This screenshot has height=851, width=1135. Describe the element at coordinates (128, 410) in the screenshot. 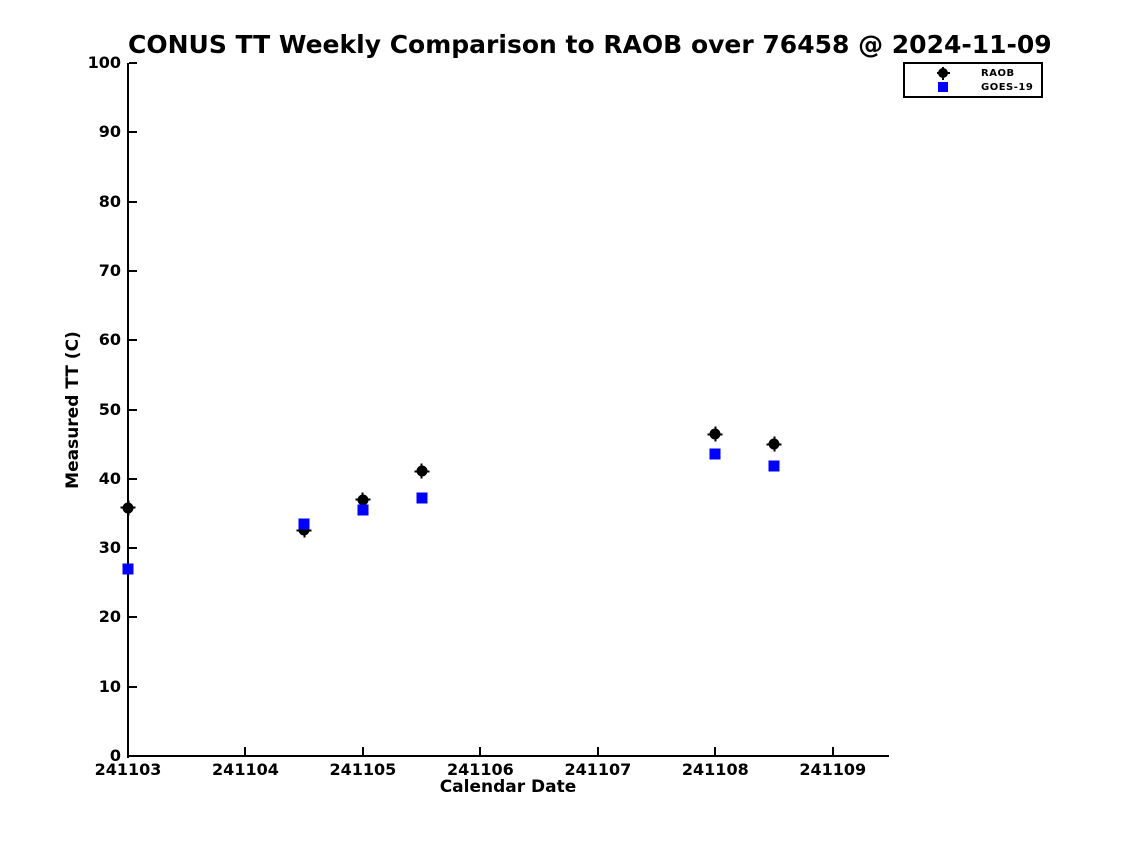

I see `y-axis-spine` at that location.